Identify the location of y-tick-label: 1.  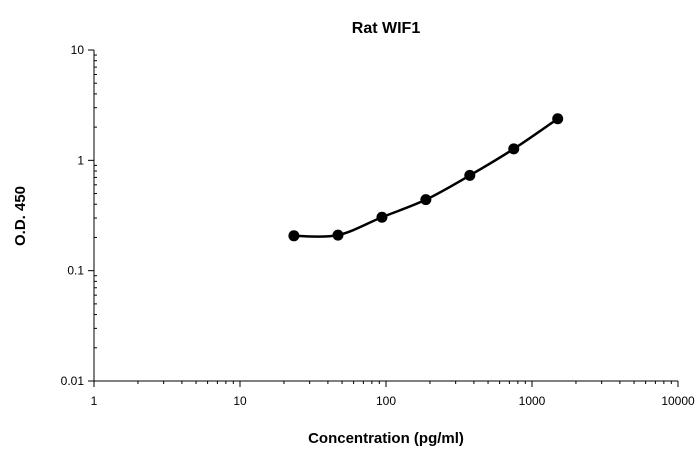
(80, 160).